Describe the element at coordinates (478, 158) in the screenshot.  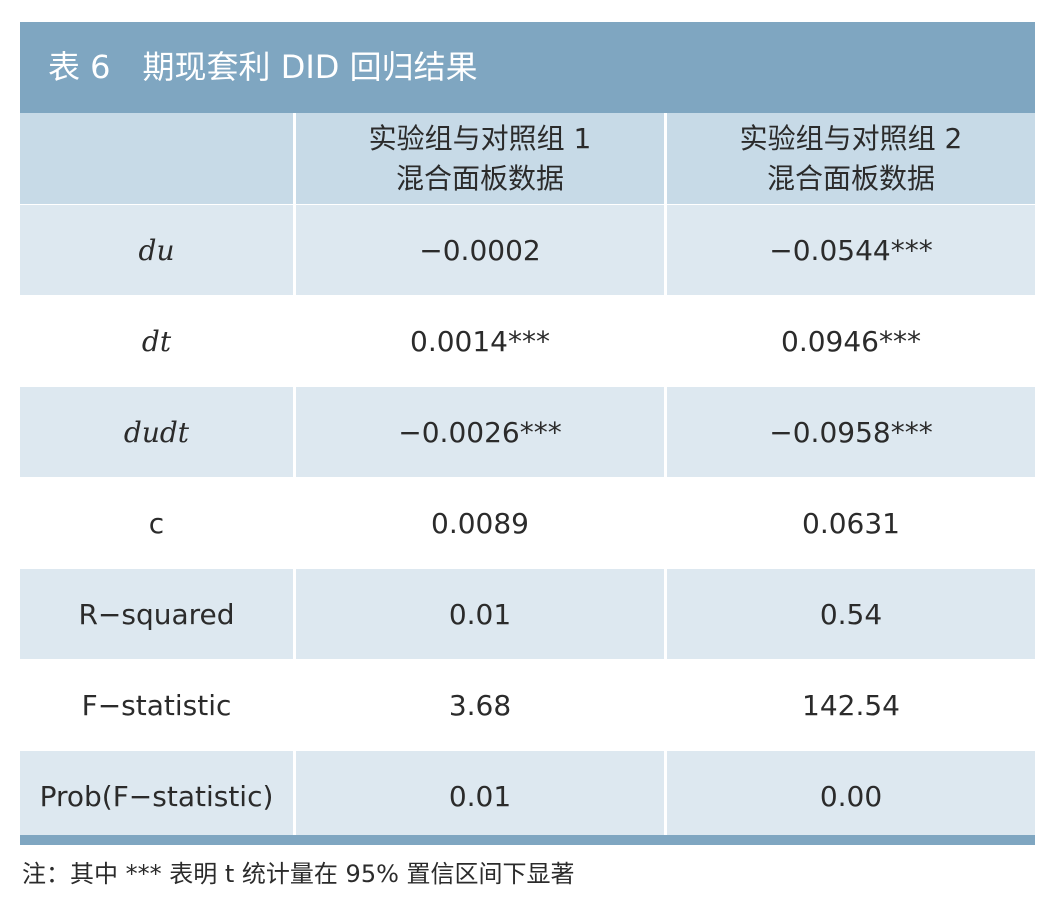
I see `header-cell: 实验组与对照组 1 混合面板数据` at that location.